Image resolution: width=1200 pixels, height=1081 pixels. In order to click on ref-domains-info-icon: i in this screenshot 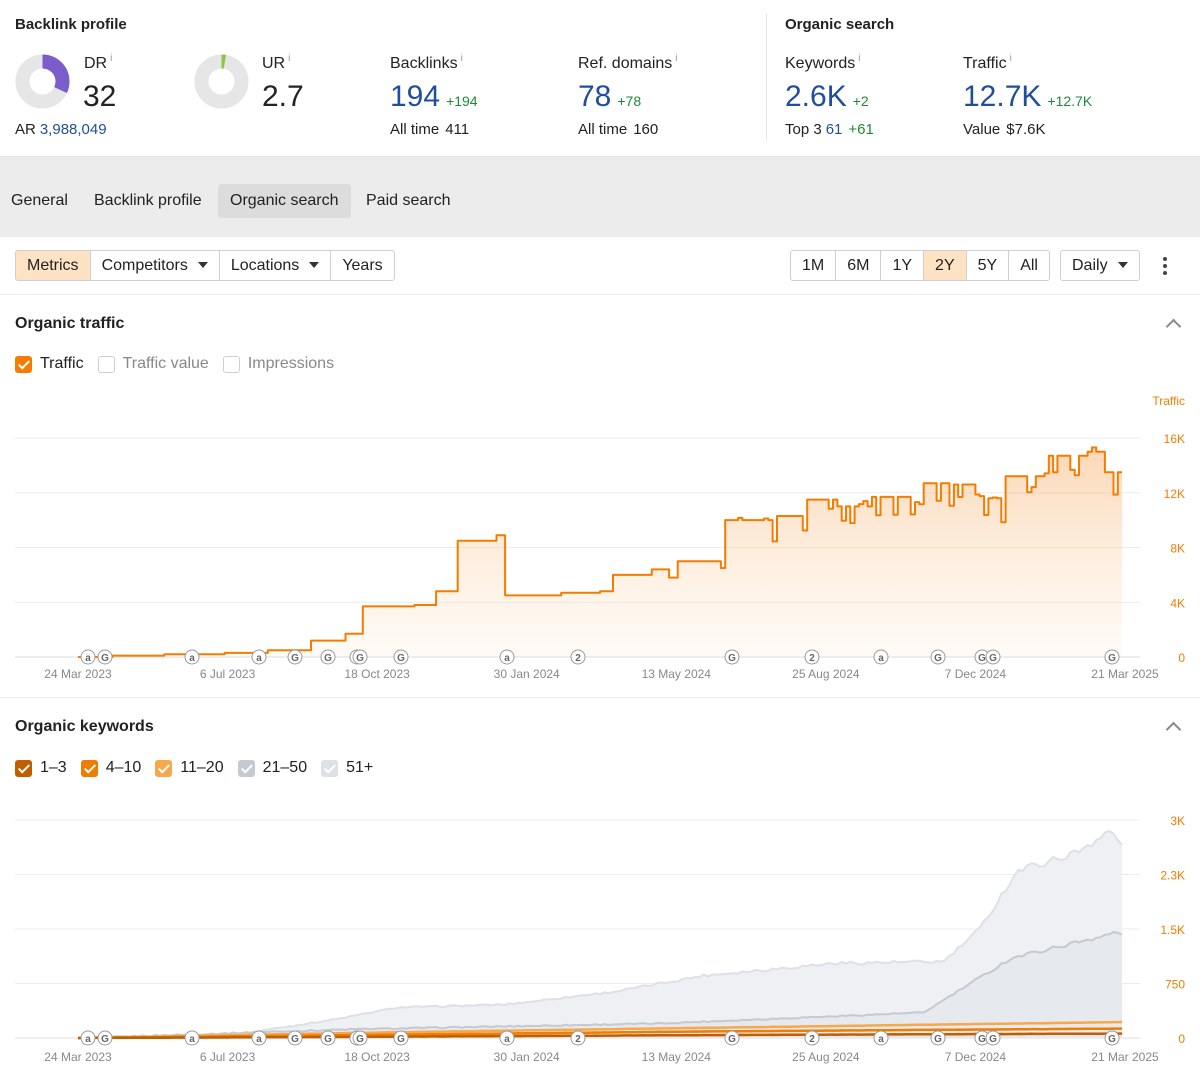, I will do `click(676, 58)`.